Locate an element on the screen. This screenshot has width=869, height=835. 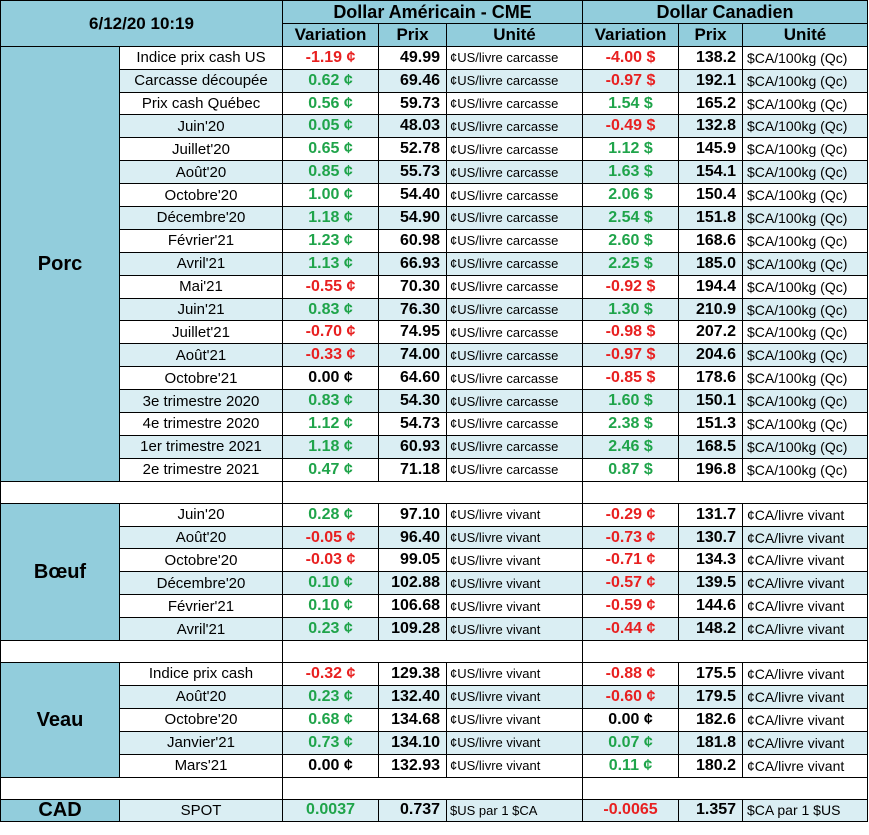
cad-price: 178.6 is located at coordinates (711, 378).